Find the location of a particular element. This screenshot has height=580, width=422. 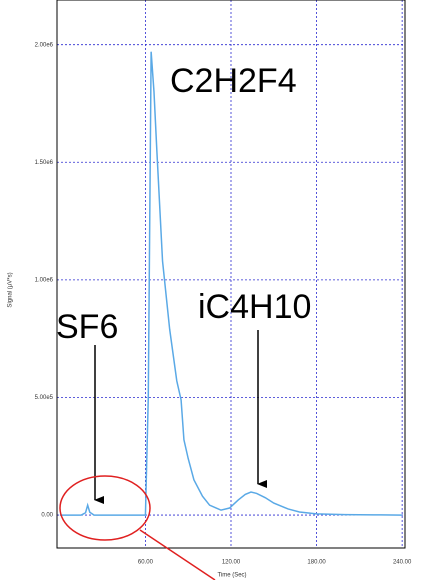

x-tick-label: 240.00 is located at coordinates (402, 563).